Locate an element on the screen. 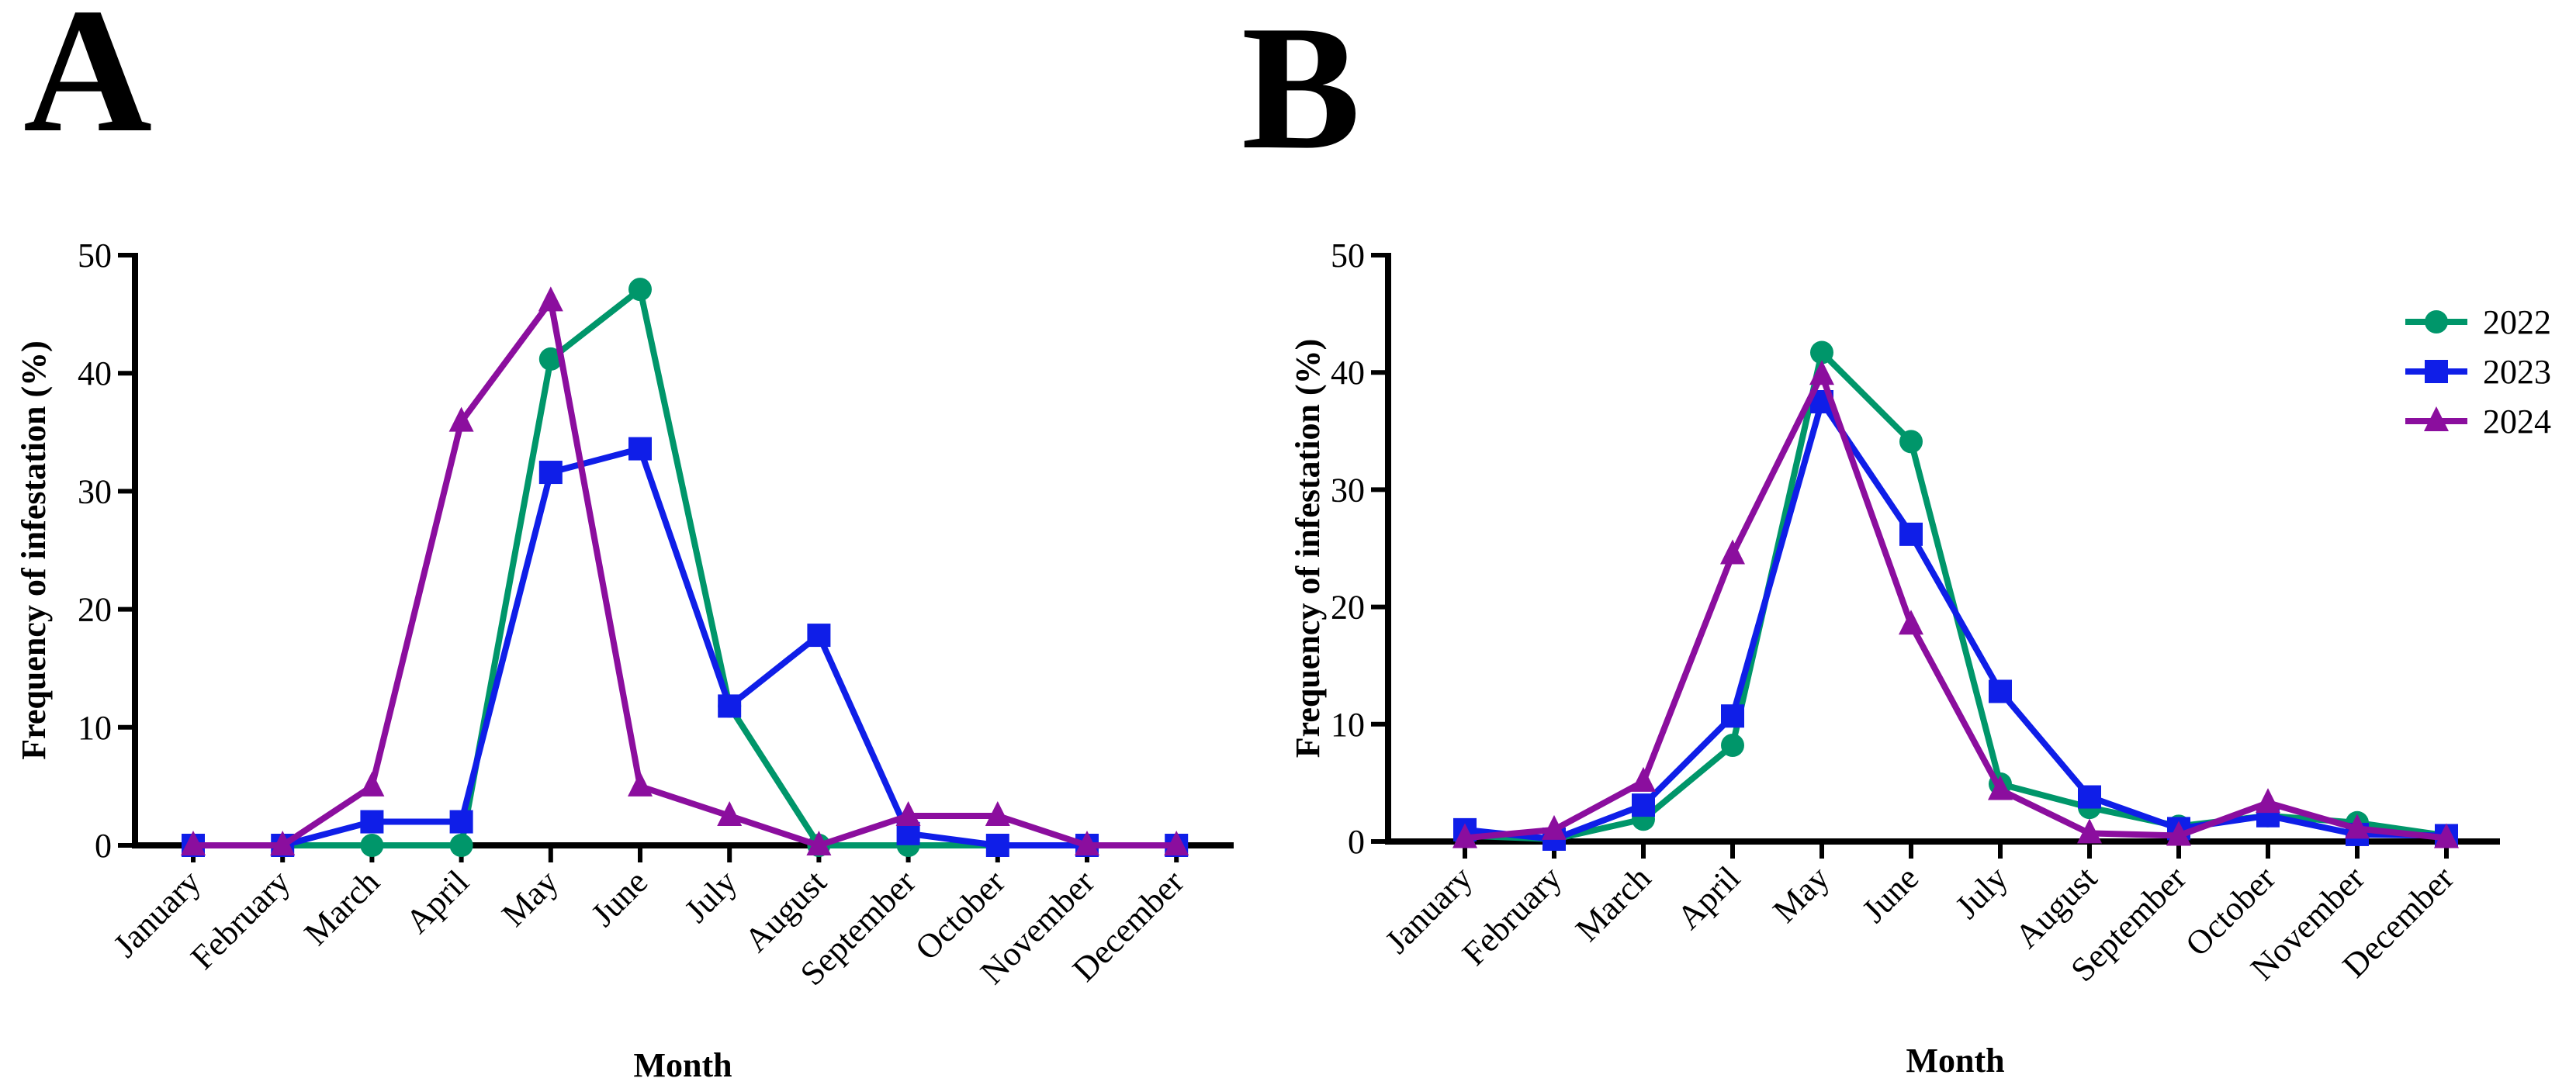 This screenshot has width=2576, height=1092. panel-b-xtick-label-february: February is located at coordinates (1512, 916).